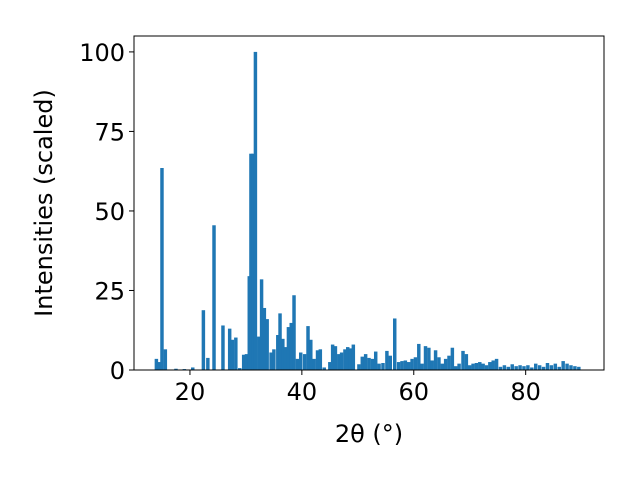 The width and height of the screenshot is (640, 480). Describe the element at coordinates (369, 434) in the screenshot. I see `x-axis-label: 2θ (°)` at that location.